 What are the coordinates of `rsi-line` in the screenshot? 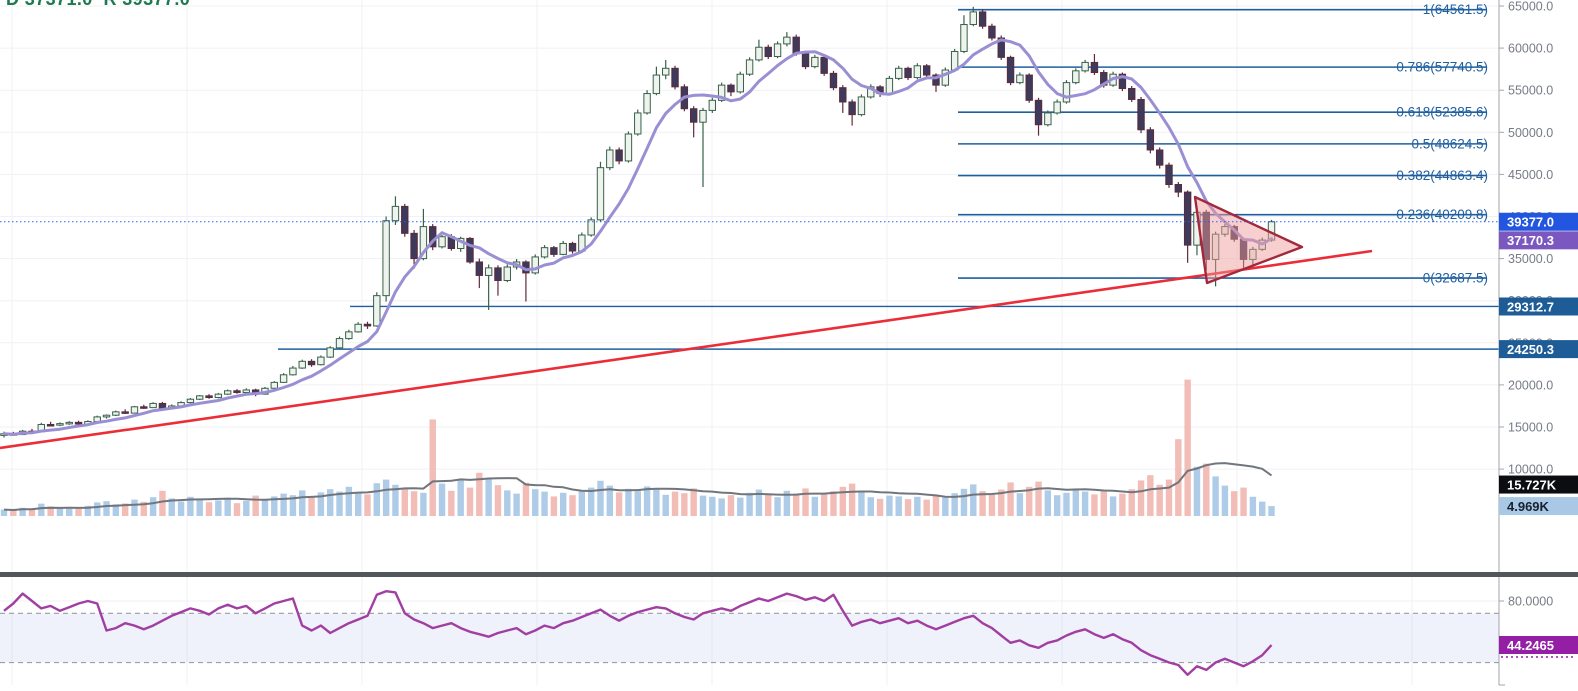 It's located at (638, 633).